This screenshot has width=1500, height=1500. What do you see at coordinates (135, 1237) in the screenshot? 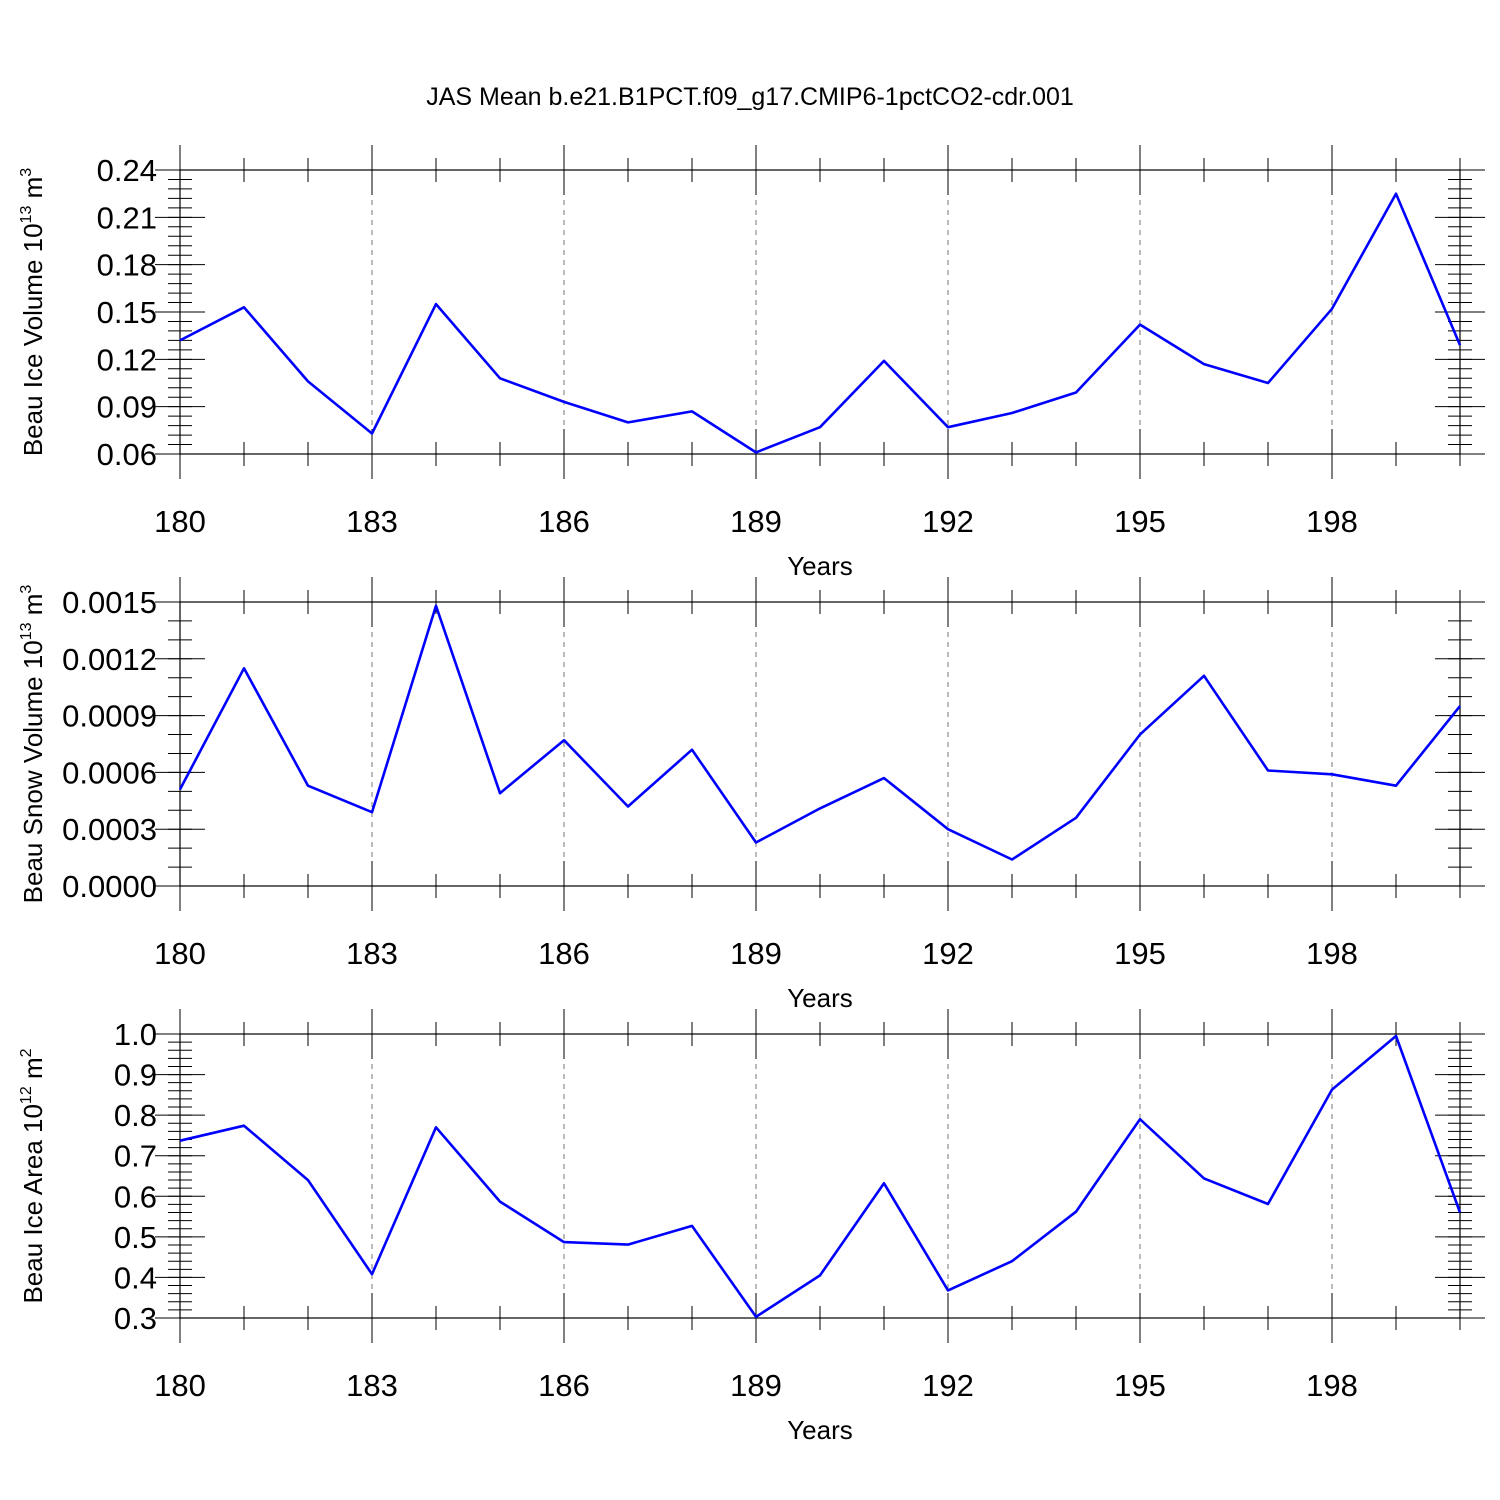
I see `y-tick-label: 0.5` at bounding box center [135, 1237].